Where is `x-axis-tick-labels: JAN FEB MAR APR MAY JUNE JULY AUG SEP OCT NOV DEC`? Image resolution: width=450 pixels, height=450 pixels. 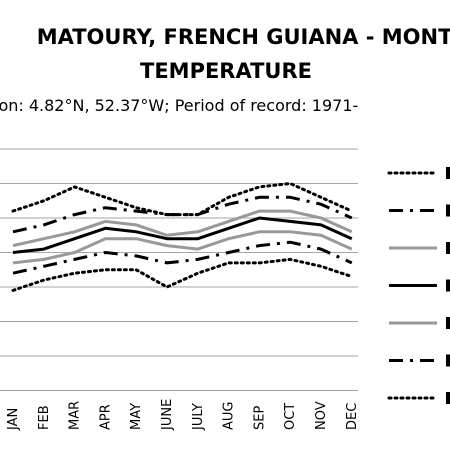 x-axis-tick-labels: JAN FEB MAR APR MAY JUNE JULY AUG SEP OCT NOV DEC is located at coordinates (183, 415).